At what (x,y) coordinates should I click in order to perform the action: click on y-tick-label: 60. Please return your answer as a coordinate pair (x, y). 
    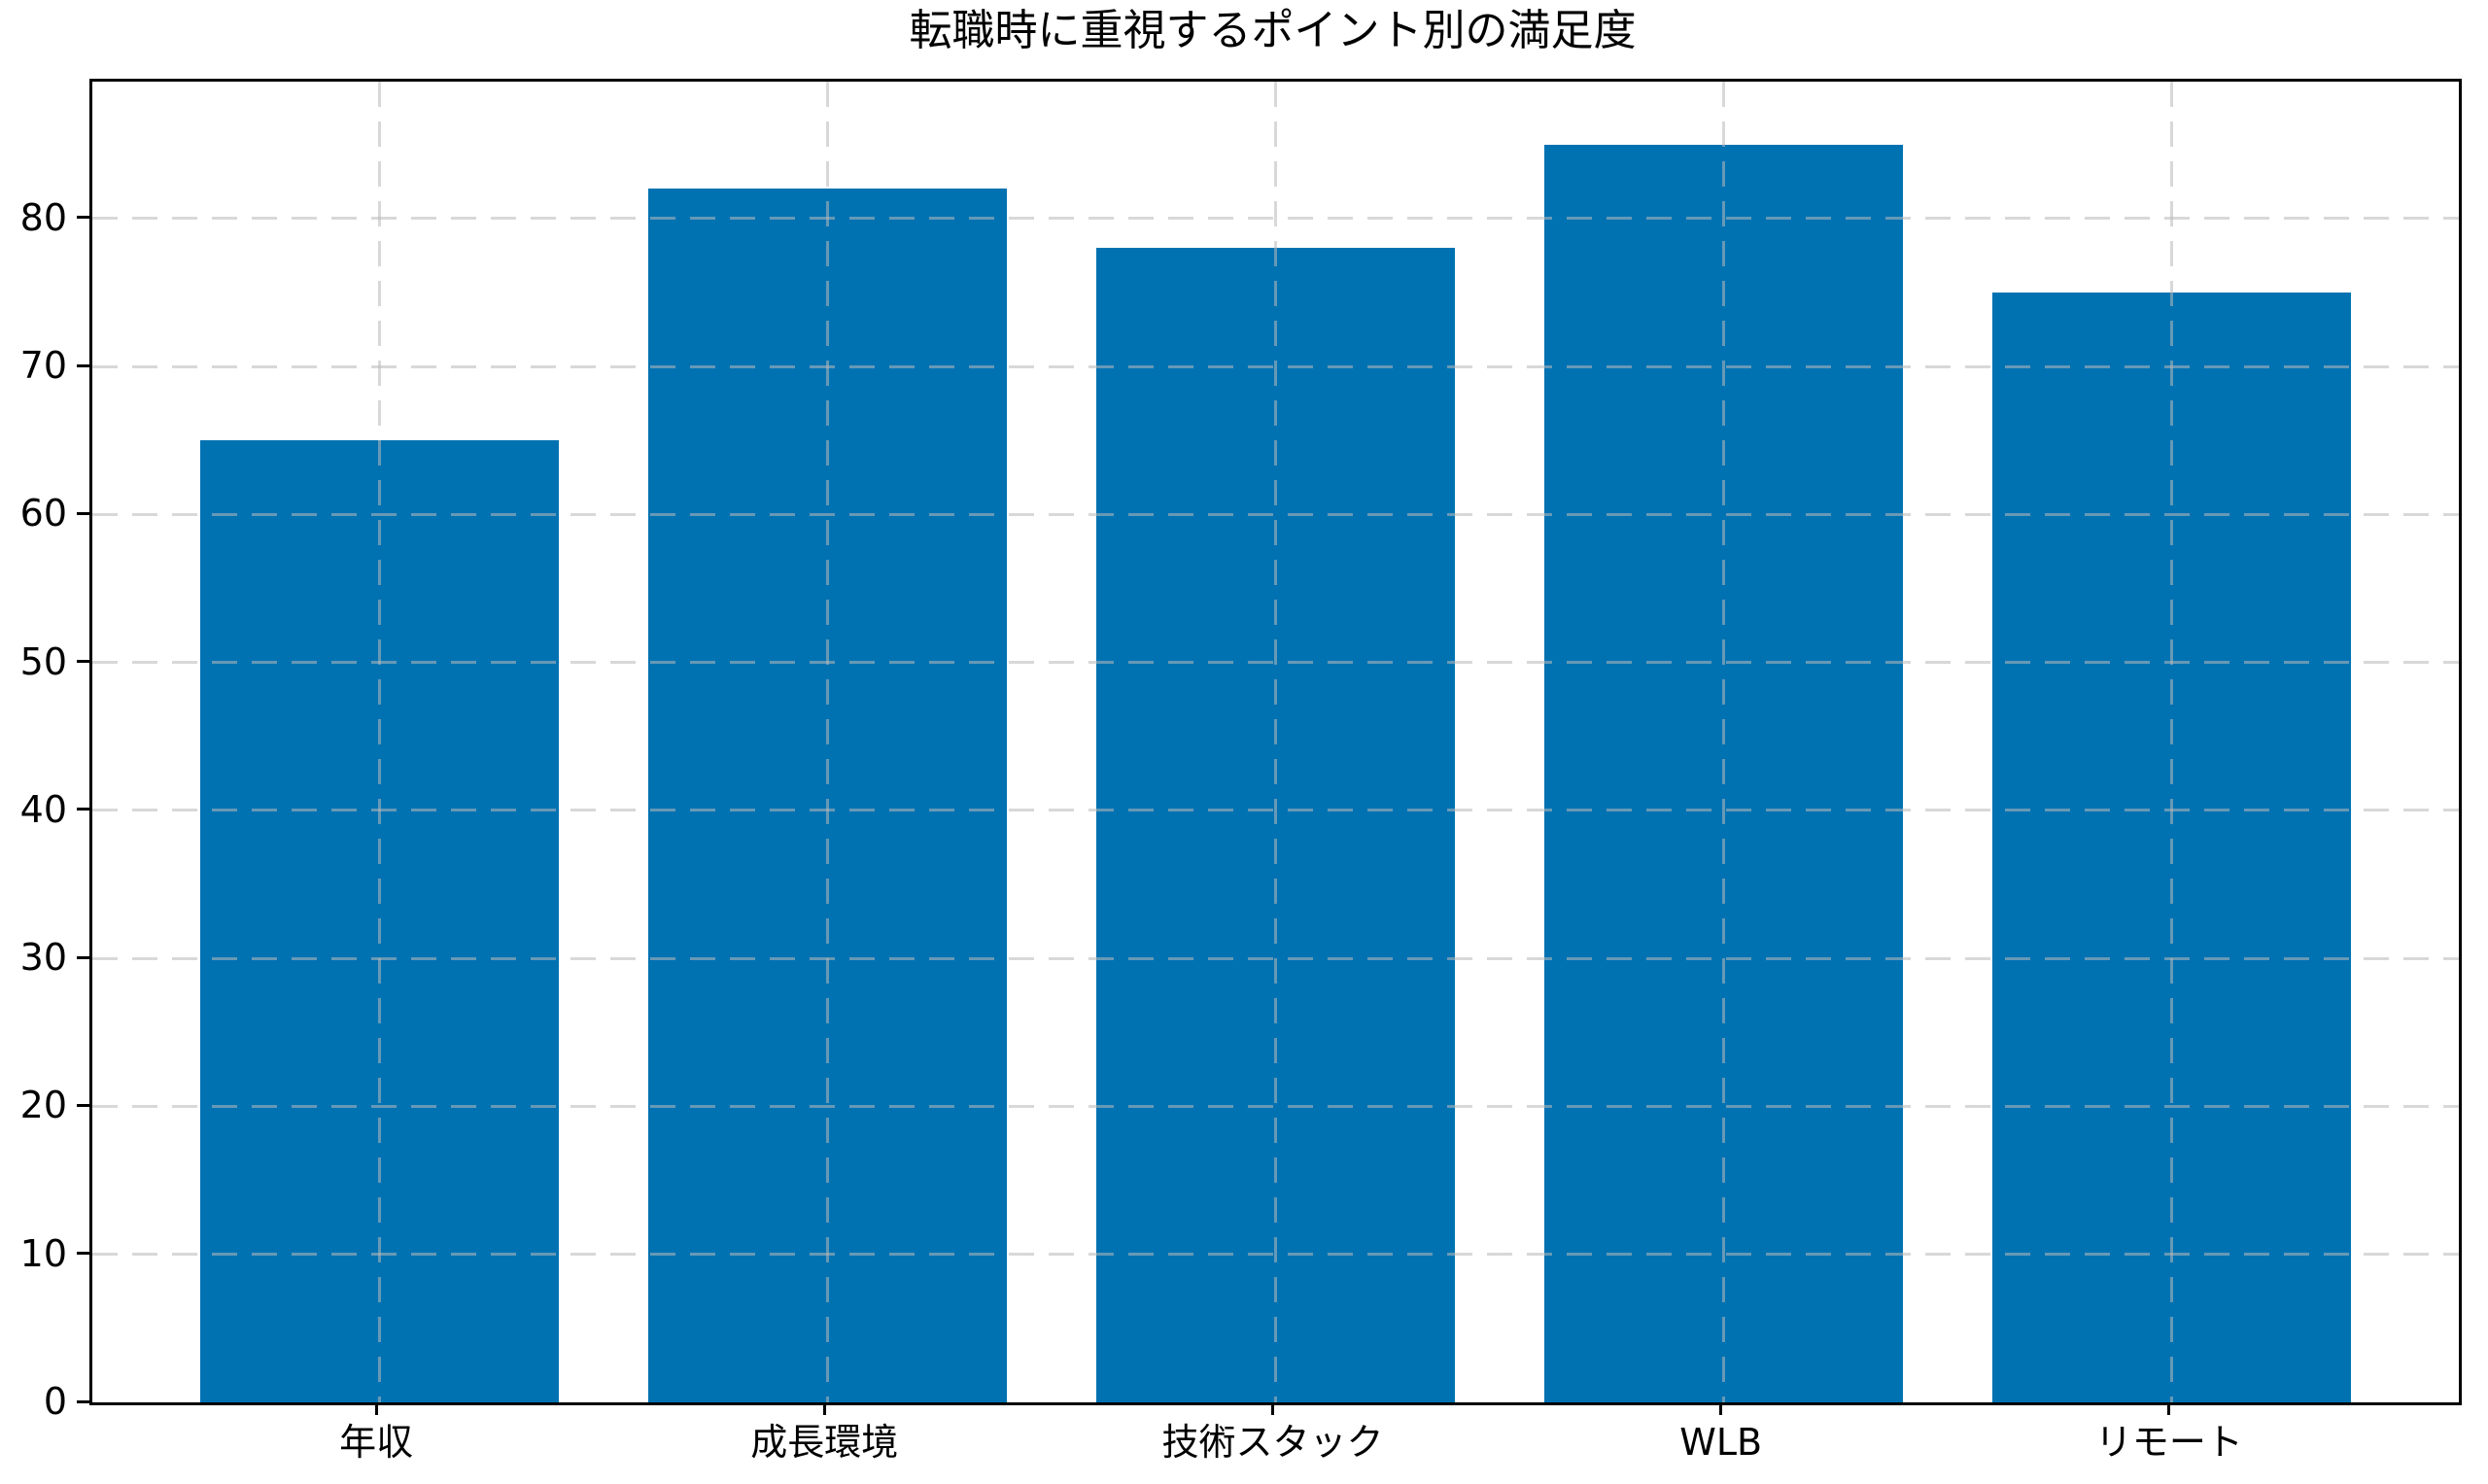
    Looking at the image, I should click on (43, 513).